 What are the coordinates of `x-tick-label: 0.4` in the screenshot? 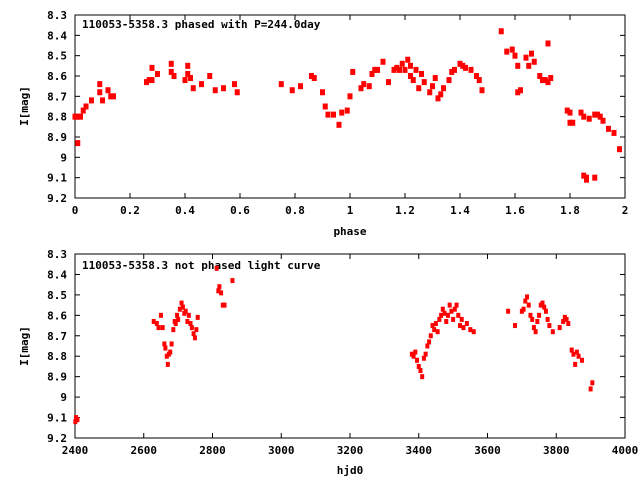 It's located at (185, 210).